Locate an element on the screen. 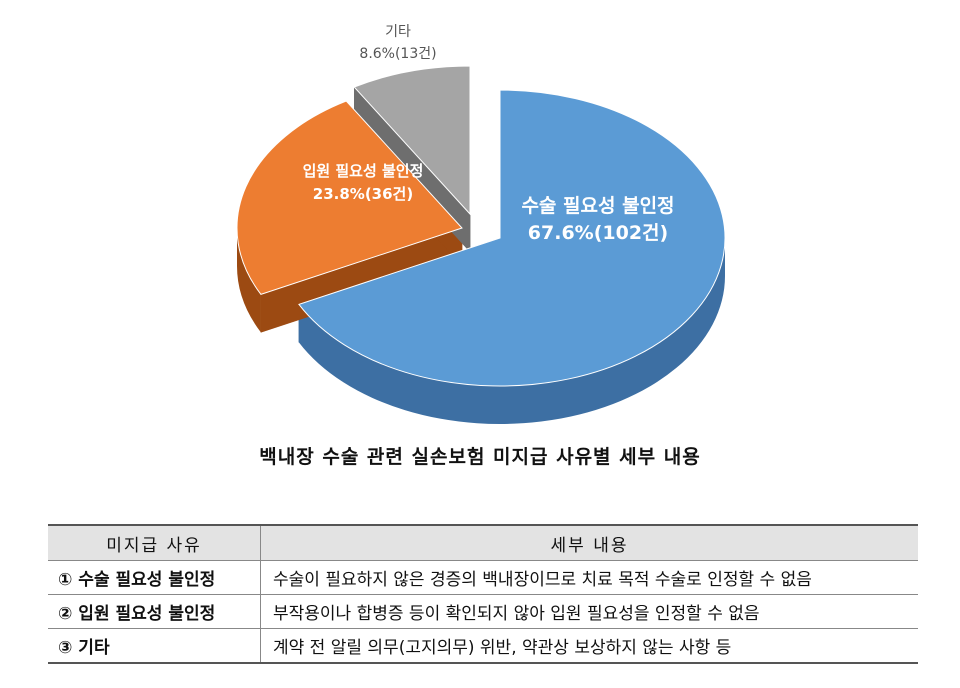  slice-value-label: 23.8%(36건) is located at coordinates (363, 194).